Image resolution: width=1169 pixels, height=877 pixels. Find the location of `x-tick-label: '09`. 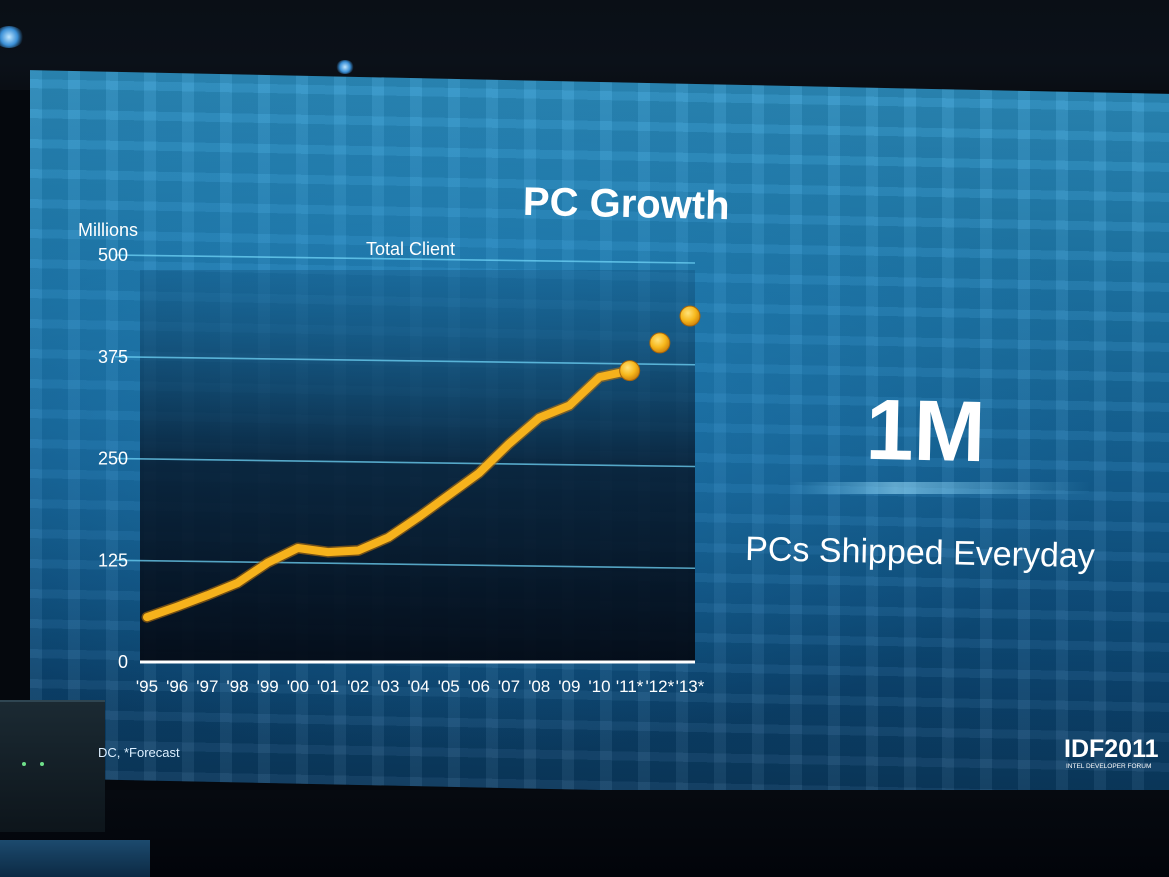

x-tick-label: '09 is located at coordinates (569, 686).